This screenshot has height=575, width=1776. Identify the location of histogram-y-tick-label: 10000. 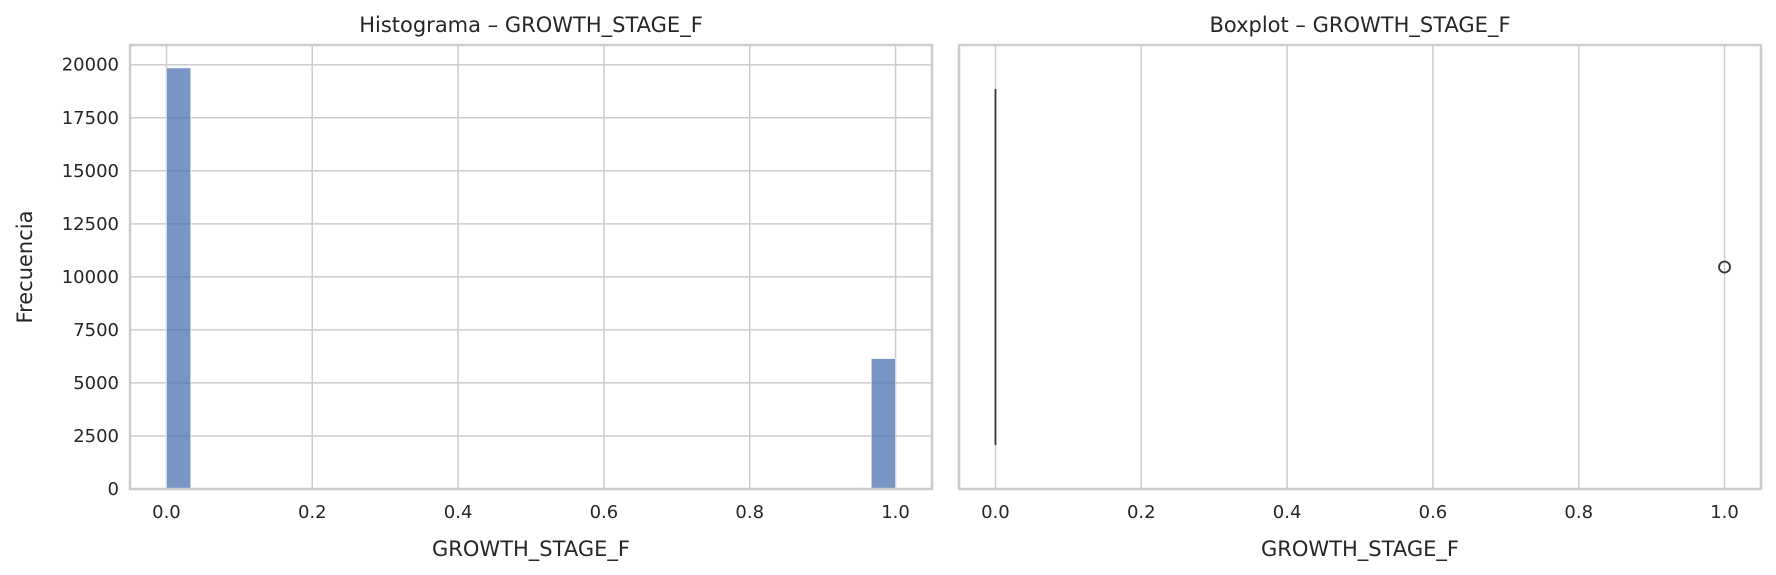
(90, 277).